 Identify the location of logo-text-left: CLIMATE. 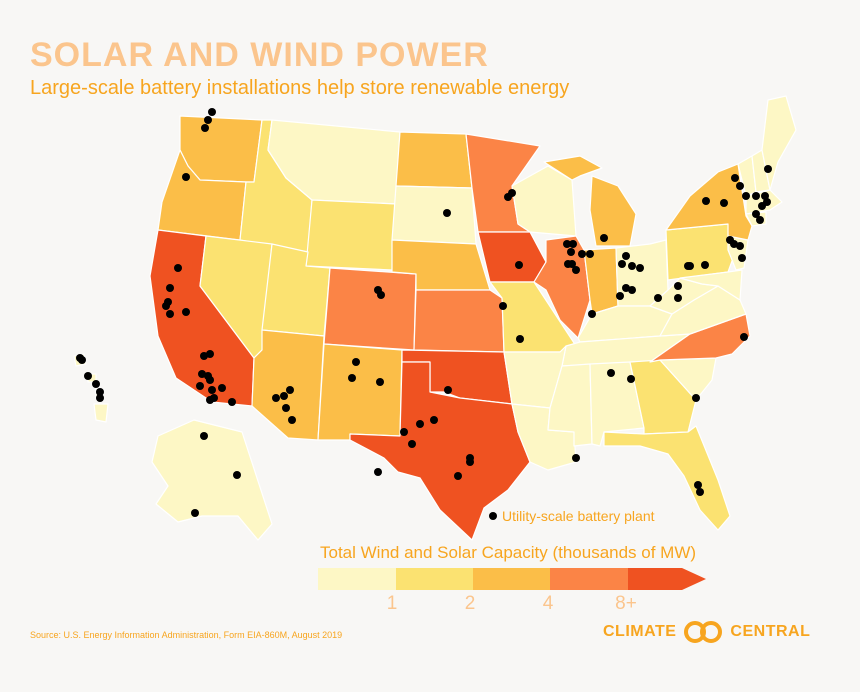
(640, 631).